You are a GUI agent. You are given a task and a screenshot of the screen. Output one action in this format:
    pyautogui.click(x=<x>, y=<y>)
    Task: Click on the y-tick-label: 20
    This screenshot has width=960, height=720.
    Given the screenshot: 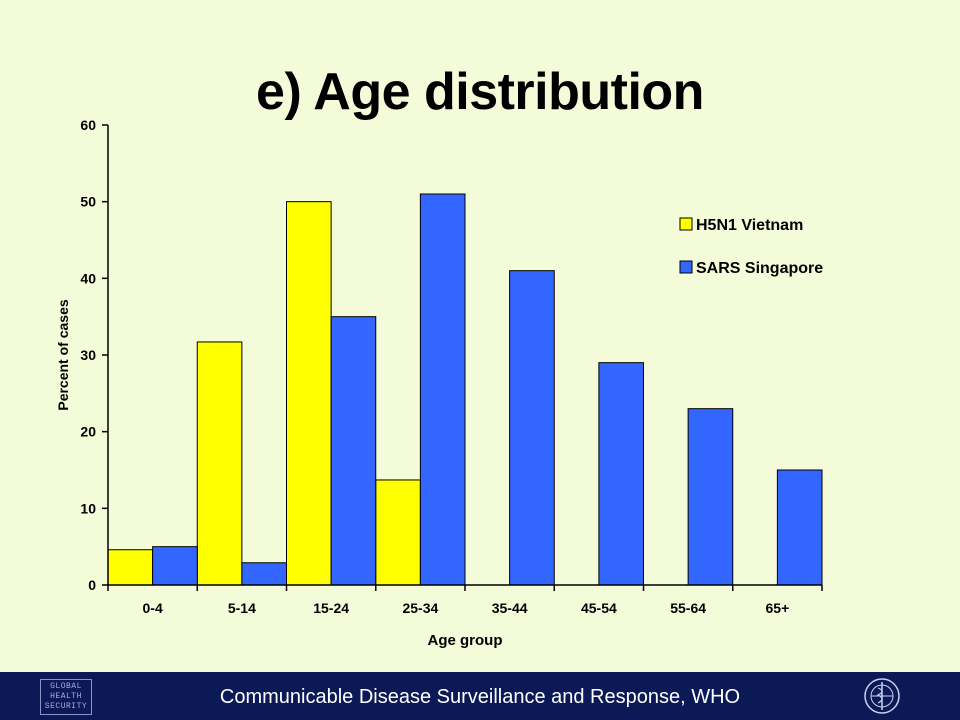 What is the action you would take?
    pyautogui.click(x=88, y=432)
    